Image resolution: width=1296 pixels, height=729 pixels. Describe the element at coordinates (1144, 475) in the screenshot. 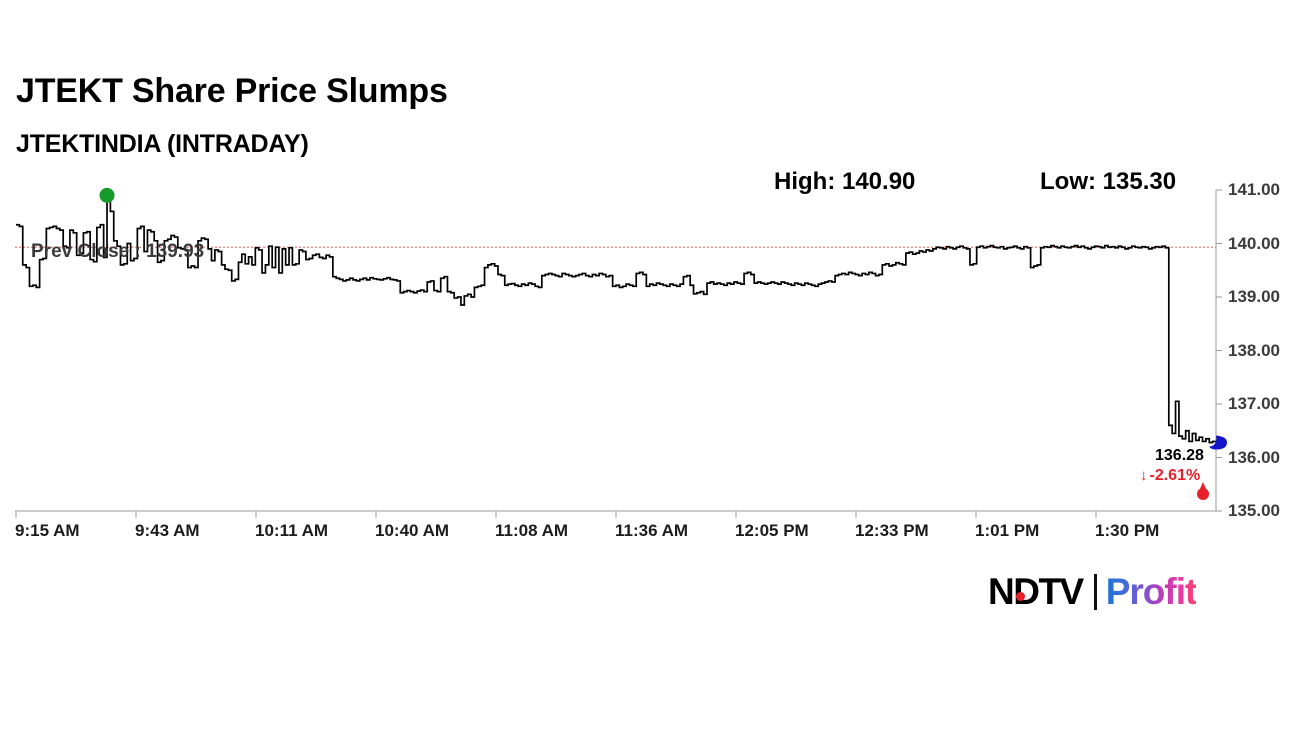

I see `down-arrow-icon: ↓` at that location.